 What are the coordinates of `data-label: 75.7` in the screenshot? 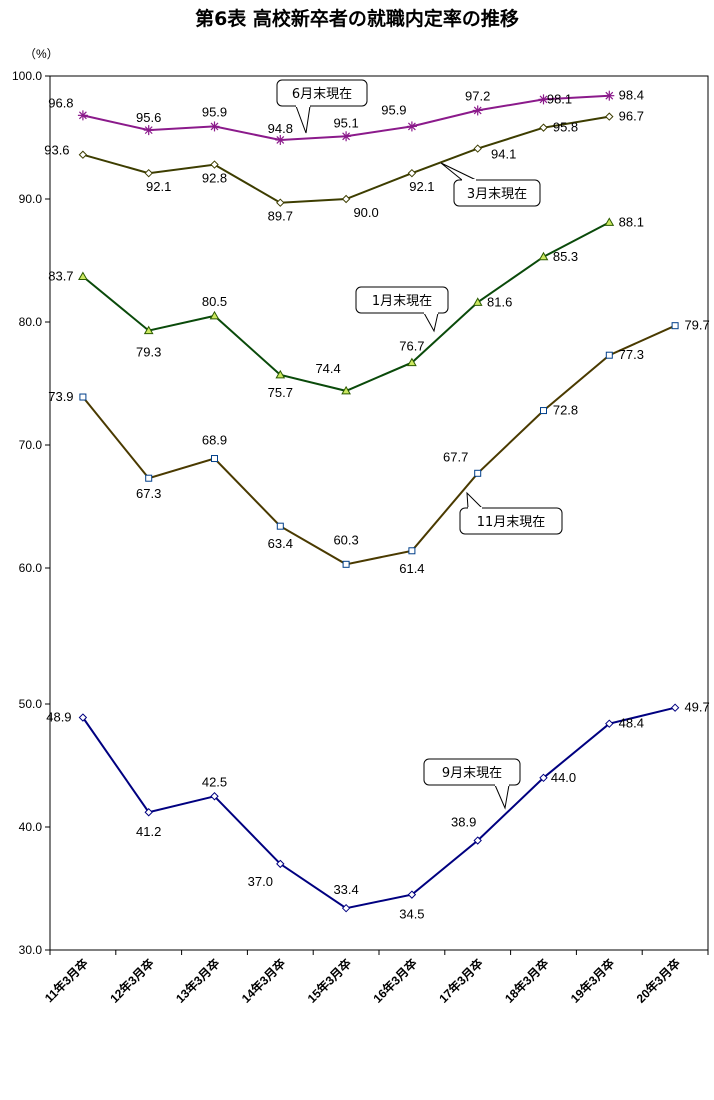 It's located at (280, 392).